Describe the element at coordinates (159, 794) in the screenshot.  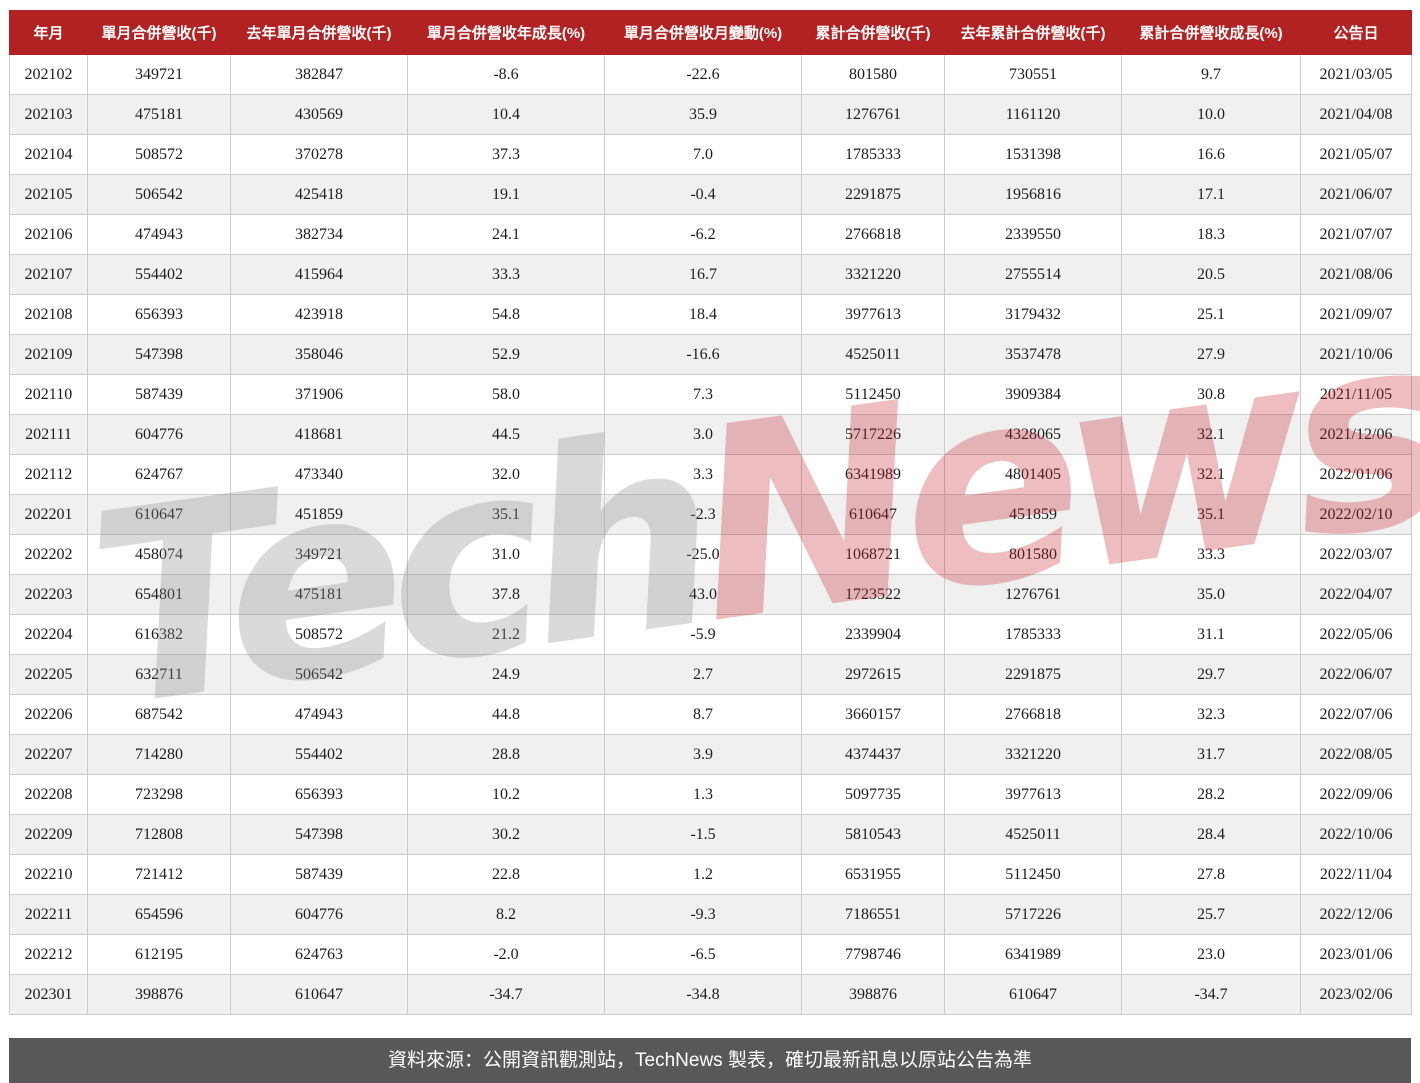
I see `cell-monthly-revenue: 723298` at that location.